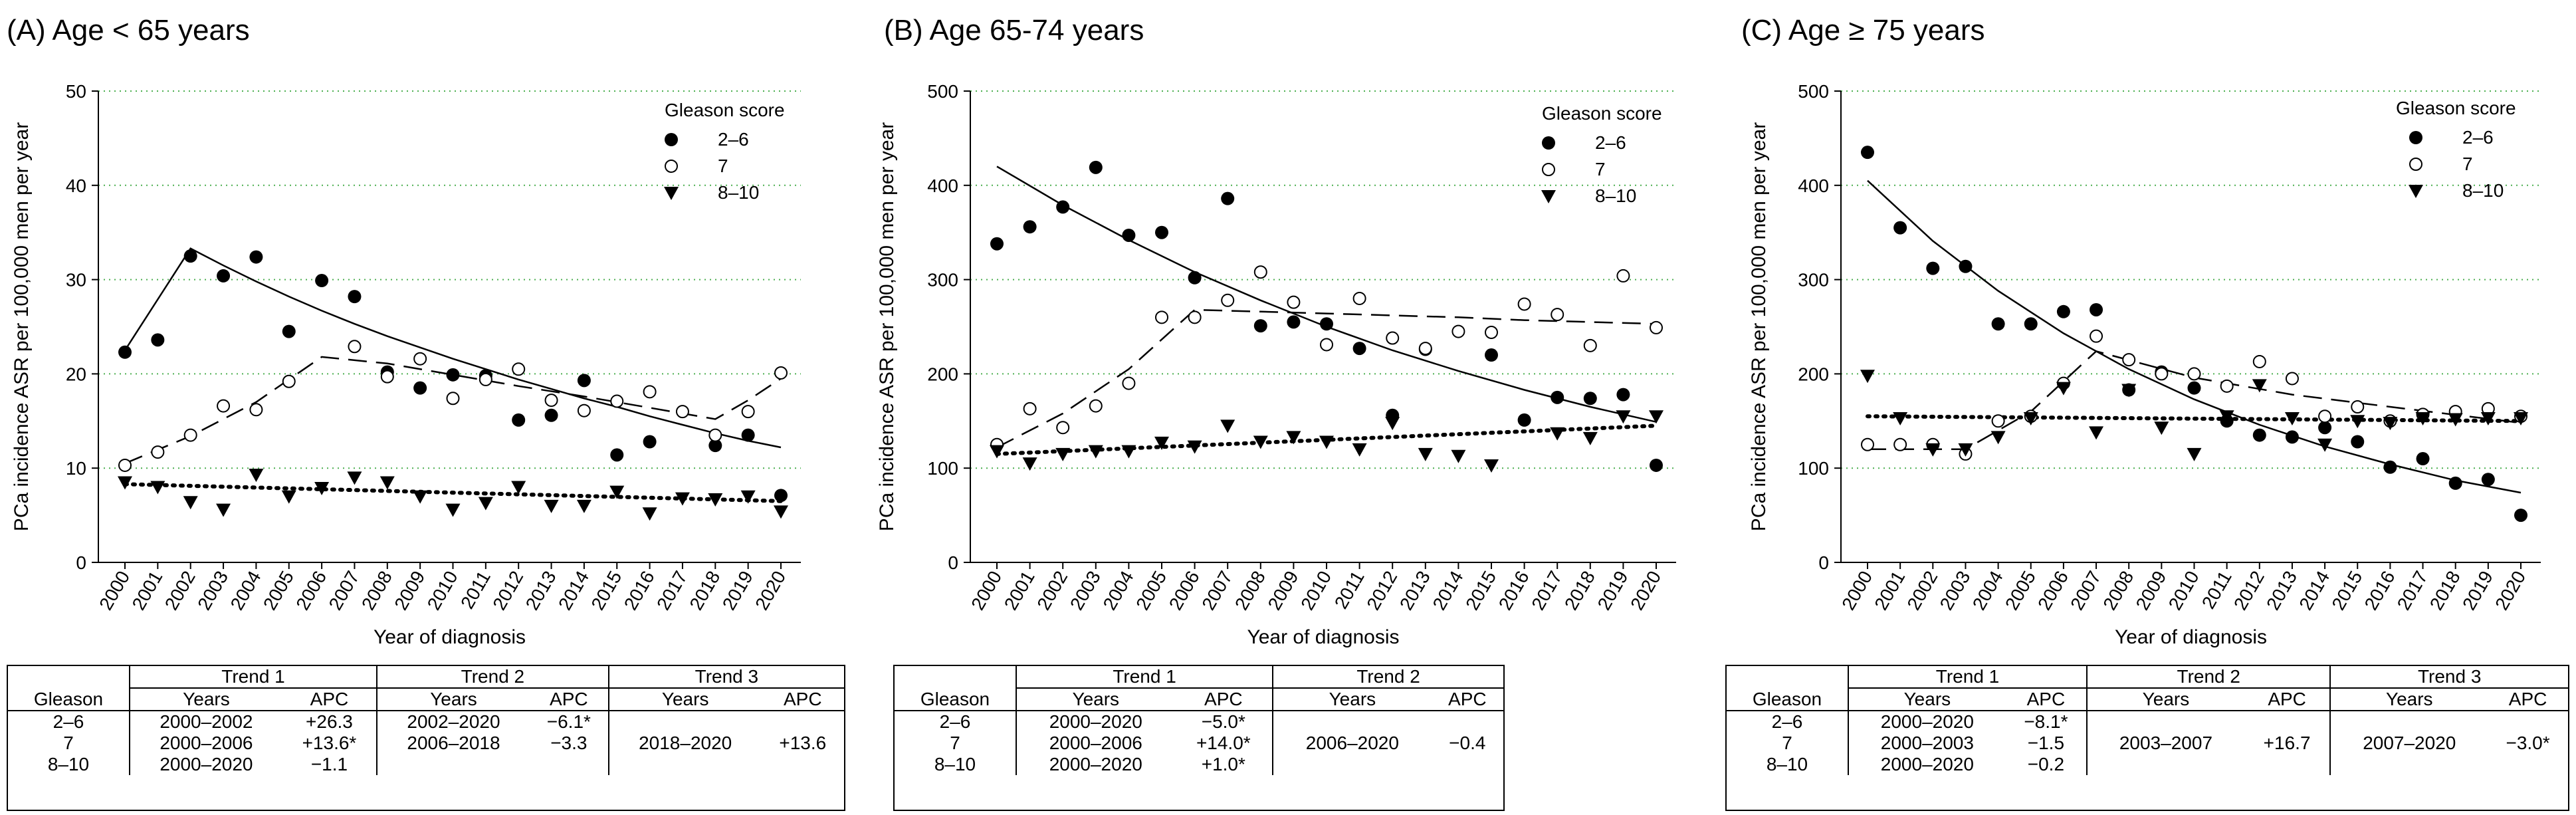 The width and height of the screenshot is (2576, 815). Describe the element at coordinates (128, 30) in the screenshot. I see `panel-title: (A) Age < 65 years` at that location.